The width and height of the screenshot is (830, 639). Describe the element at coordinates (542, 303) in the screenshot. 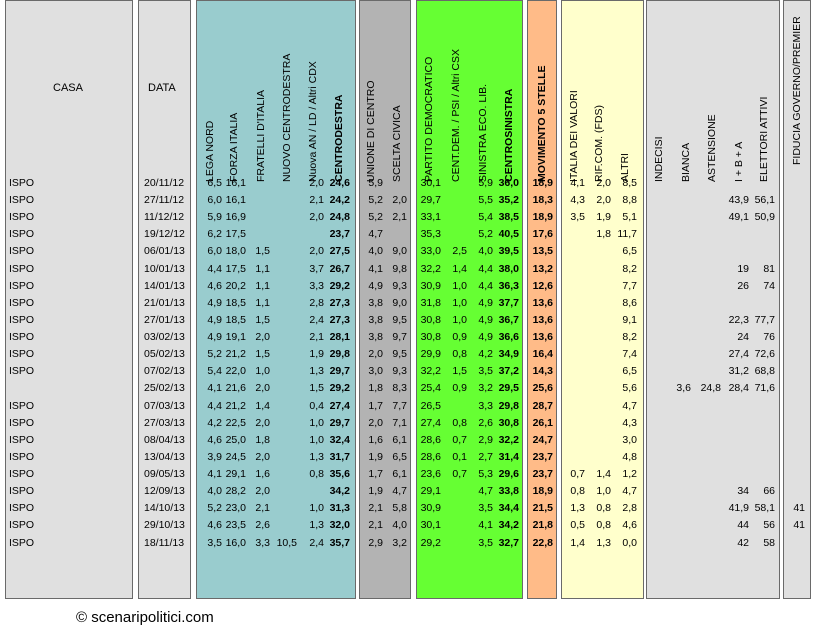

I see `cell-m5s: 13,6` at that location.